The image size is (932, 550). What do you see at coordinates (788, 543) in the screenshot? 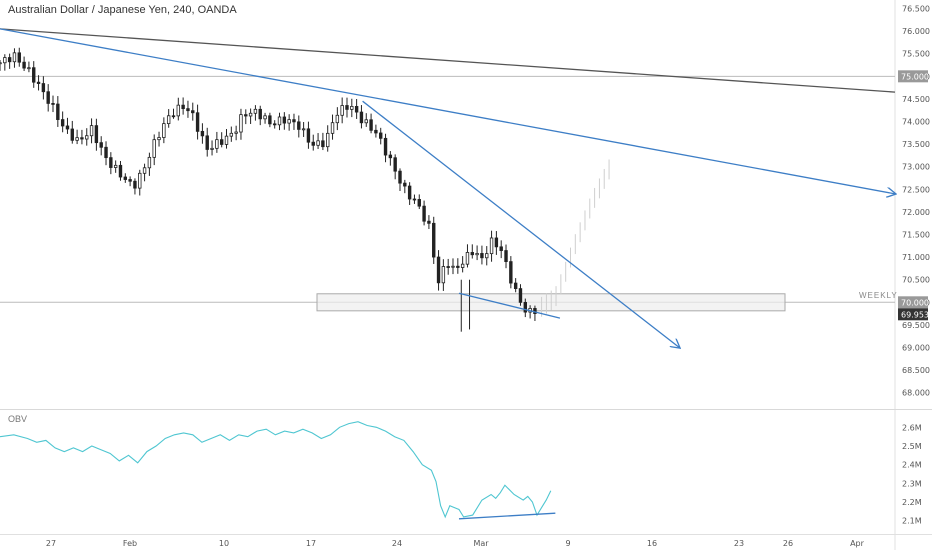
I see `time-tick-label: 26` at bounding box center [788, 543].